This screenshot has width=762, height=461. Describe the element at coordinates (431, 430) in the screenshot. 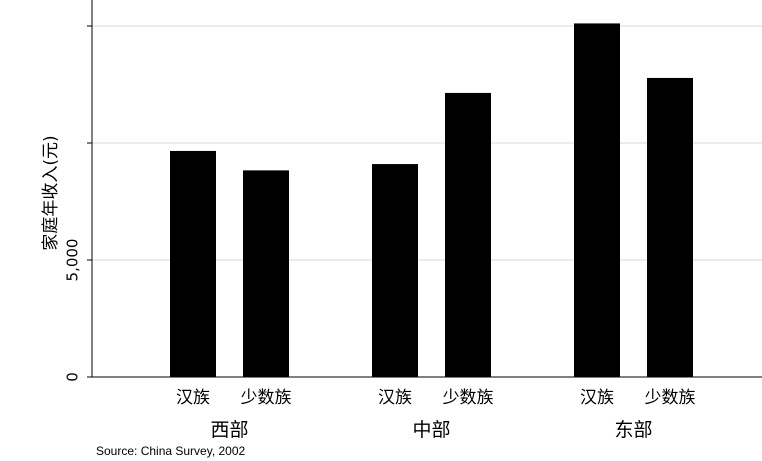

I see `group-label: 中部` at that location.